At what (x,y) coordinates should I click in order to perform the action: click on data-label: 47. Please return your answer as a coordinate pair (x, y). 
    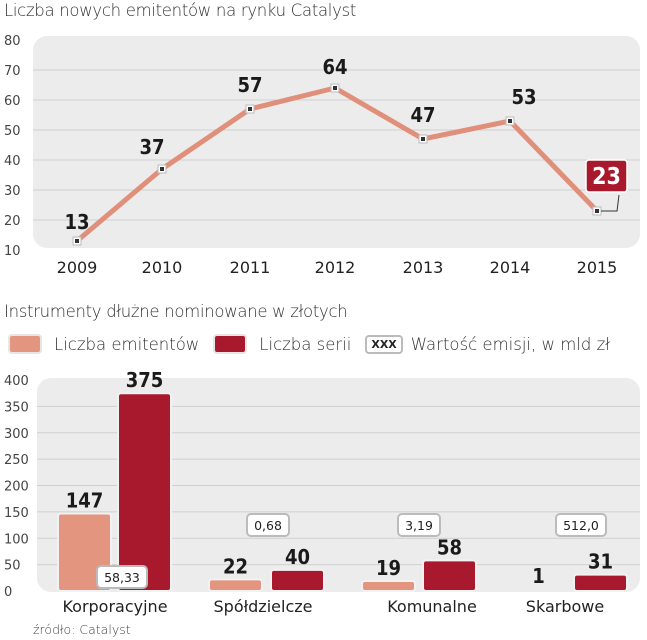
    Looking at the image, I should click on (422, 115).